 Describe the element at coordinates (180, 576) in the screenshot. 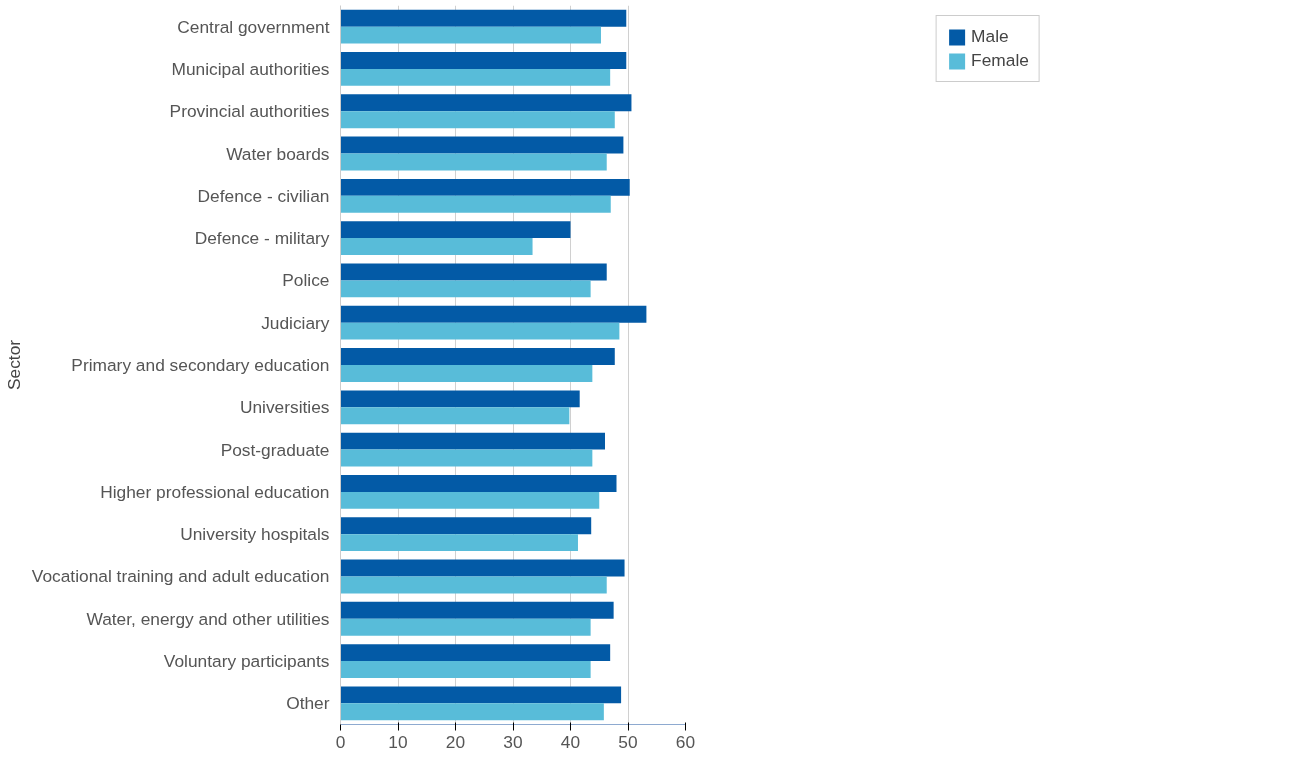

I see `y-tick-label: Vocational training and adult education` at that location.